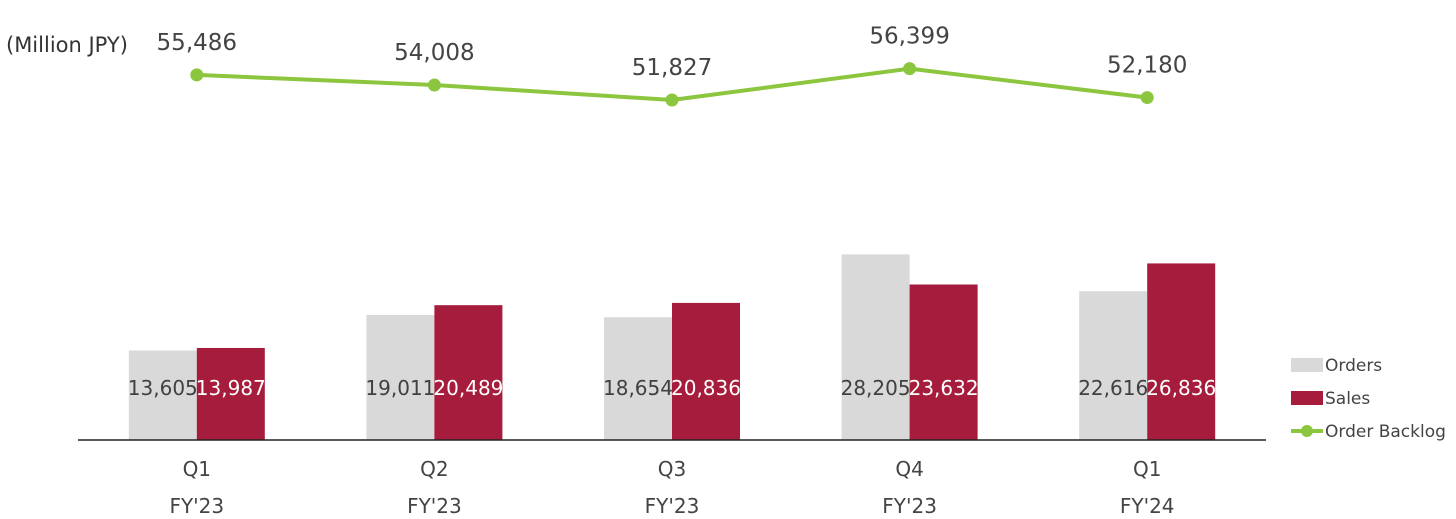  What do you see at coordinates (434, 506) in the screenshot?
I see `x-tick-fiscal-year-1: FY'23` at bounding box center [434, 506].